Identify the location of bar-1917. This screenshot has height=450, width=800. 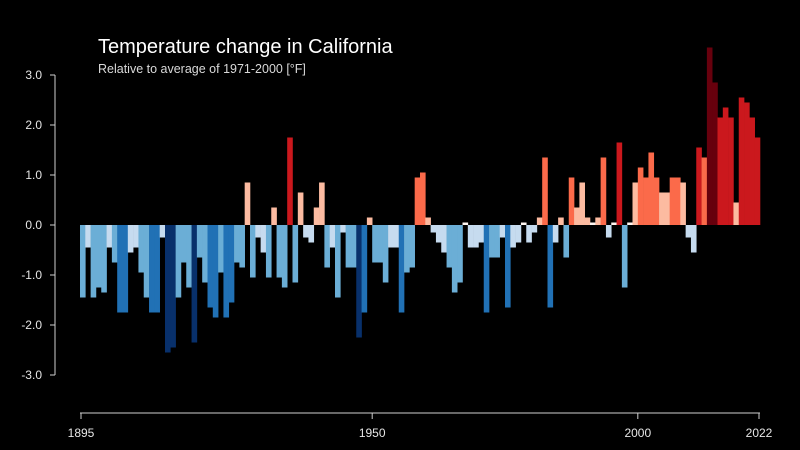
(199, 241).